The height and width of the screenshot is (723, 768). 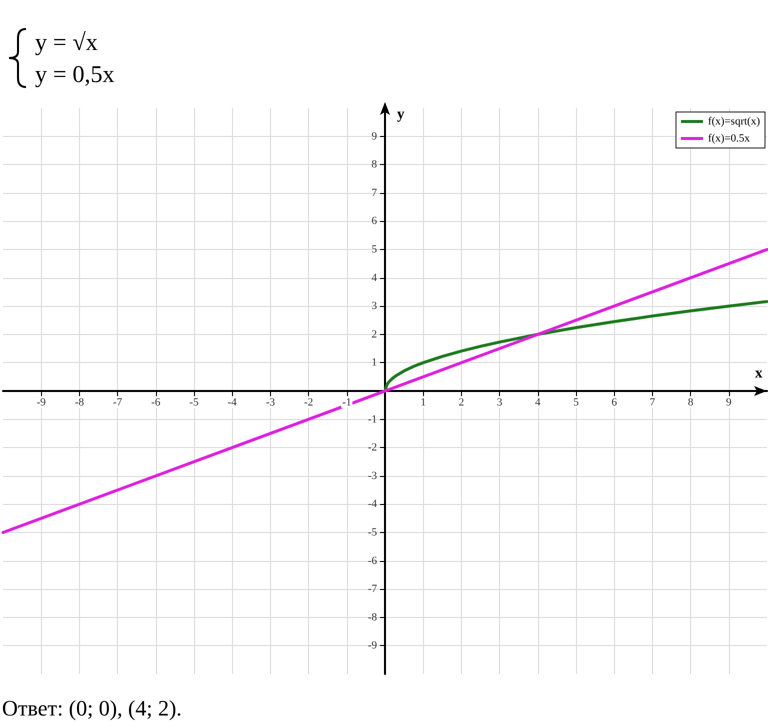 I want to click on chart-subtitle: y = 0,5x, so click(x=75, y=75).